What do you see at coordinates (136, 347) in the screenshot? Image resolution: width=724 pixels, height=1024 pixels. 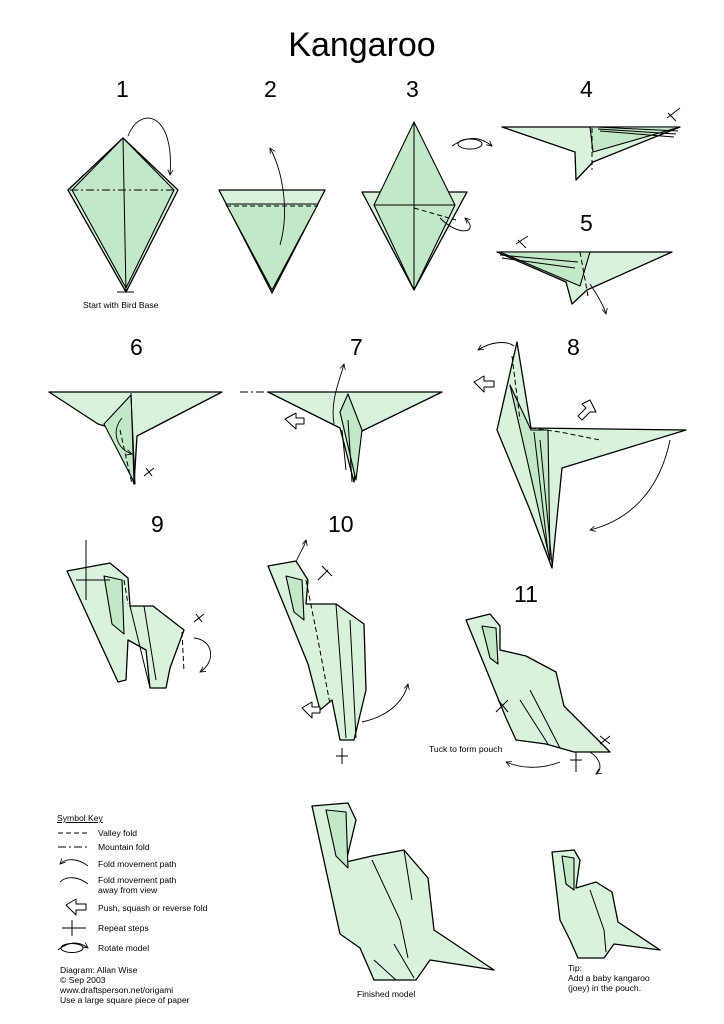 I see `step-number-6: 6` at bounding box center [136, 347].